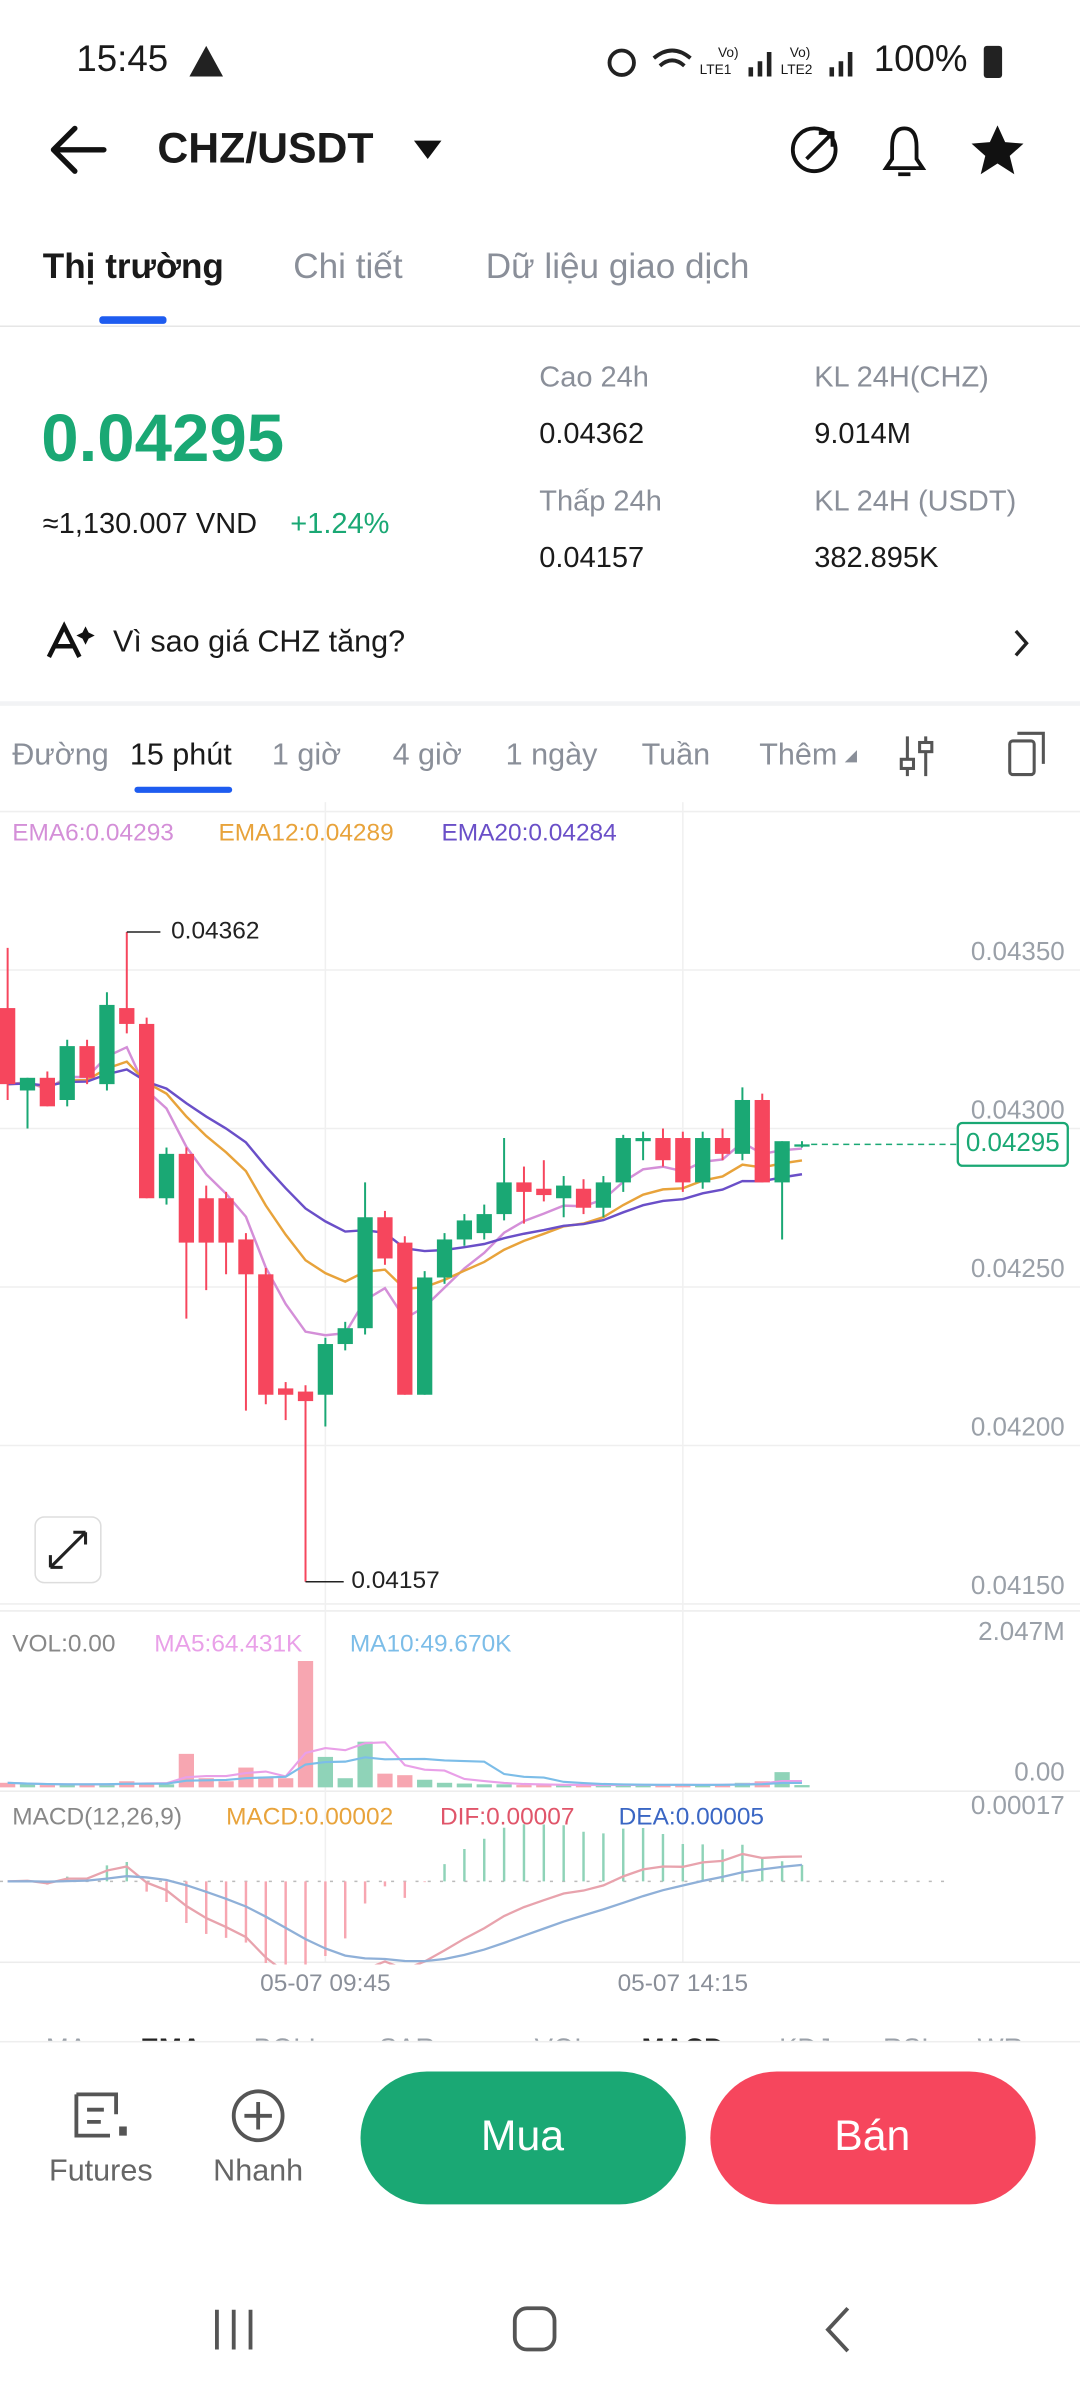 This screenshot has width=1080, height=2400. I want to click on battery-icon, so click(993, 61).